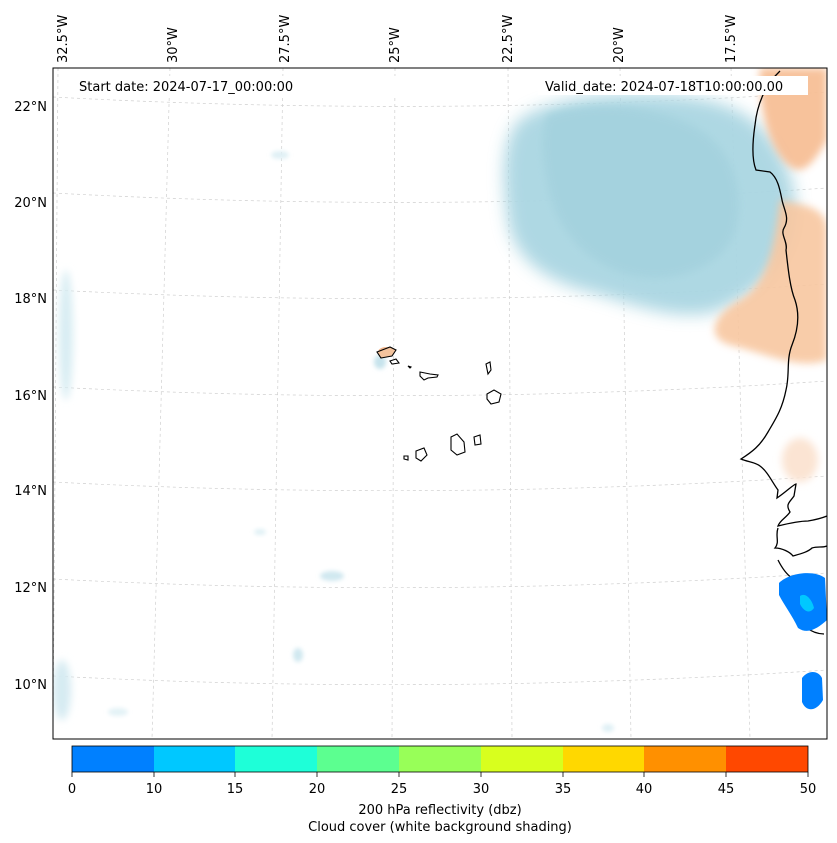  Describe the element at coordinates (30, 203) in the screenshot. I see `lat-label: 20°N` at that location.